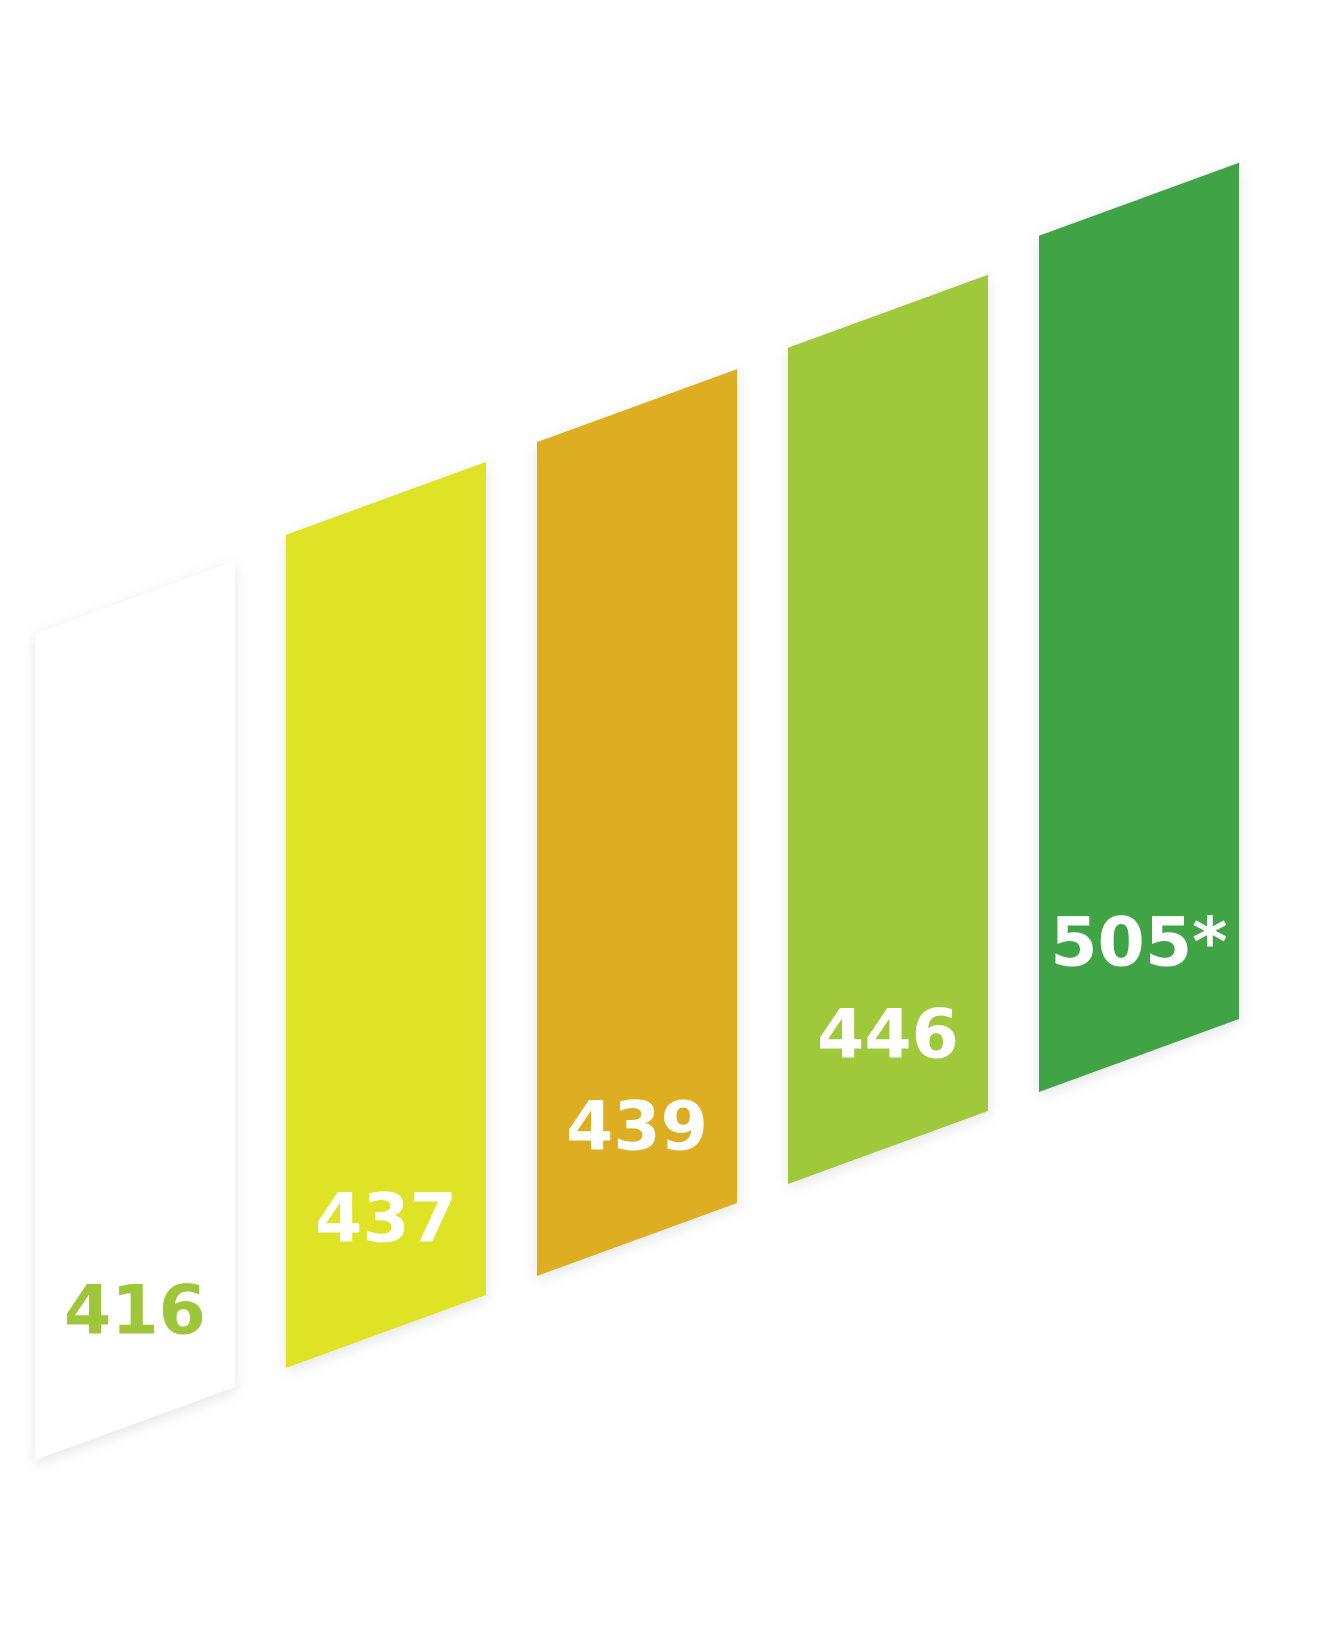 The height and width of the screenshot is (1630, 1340). Describe the element at coordinates (637, 1127) in the screenshot. I see `bar-value-label-3: 439` at that location.